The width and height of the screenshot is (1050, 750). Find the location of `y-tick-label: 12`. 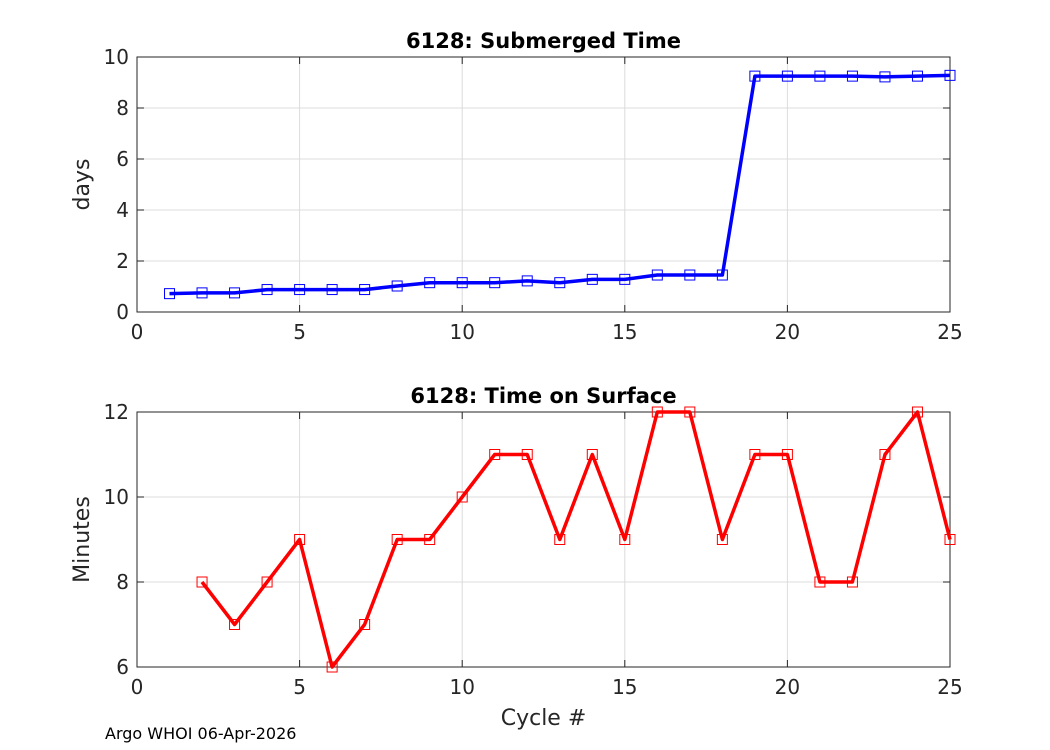

y-tick-label: 12 is located at coordinates (116, 412).